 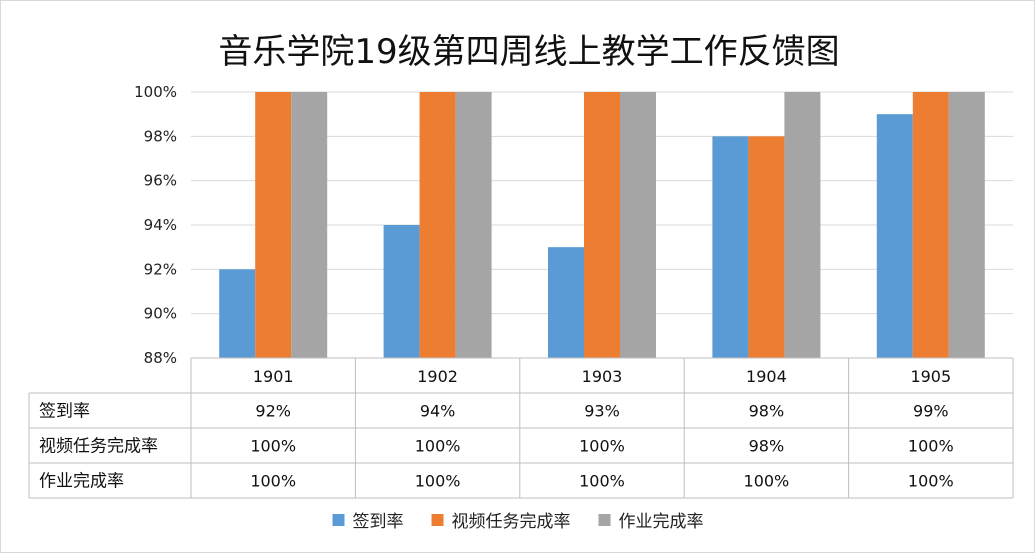 What do you see at coordinates (378, 522) in the screenshot?
I see `legend-label: 签到率` at bounding box center [378, 522].